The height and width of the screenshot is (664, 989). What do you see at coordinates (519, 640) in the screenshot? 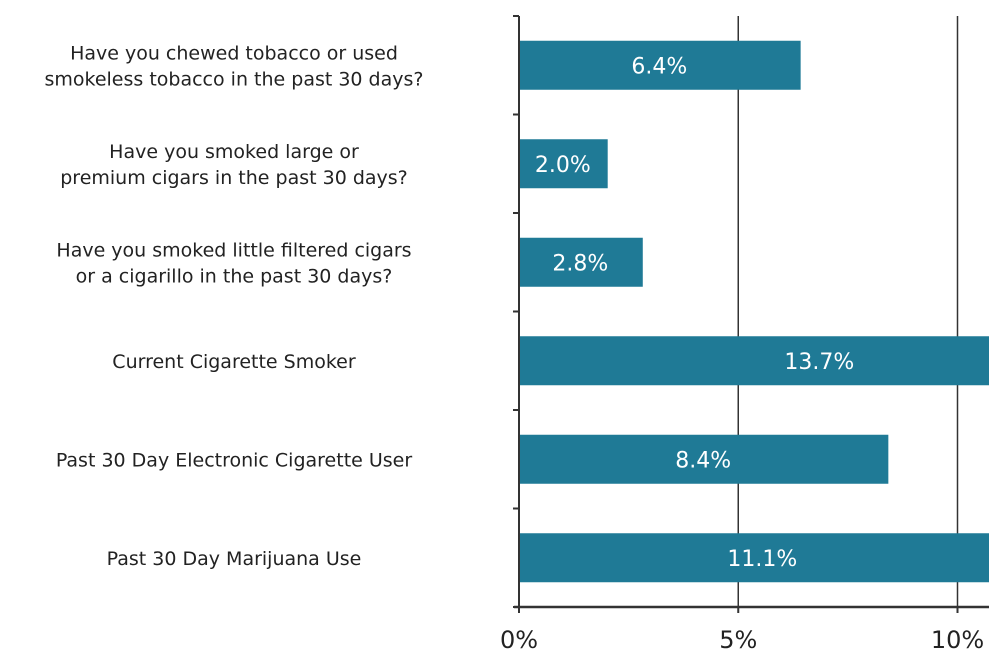
I see `x-tick-label: 0%` at bounding box center [519, 640].